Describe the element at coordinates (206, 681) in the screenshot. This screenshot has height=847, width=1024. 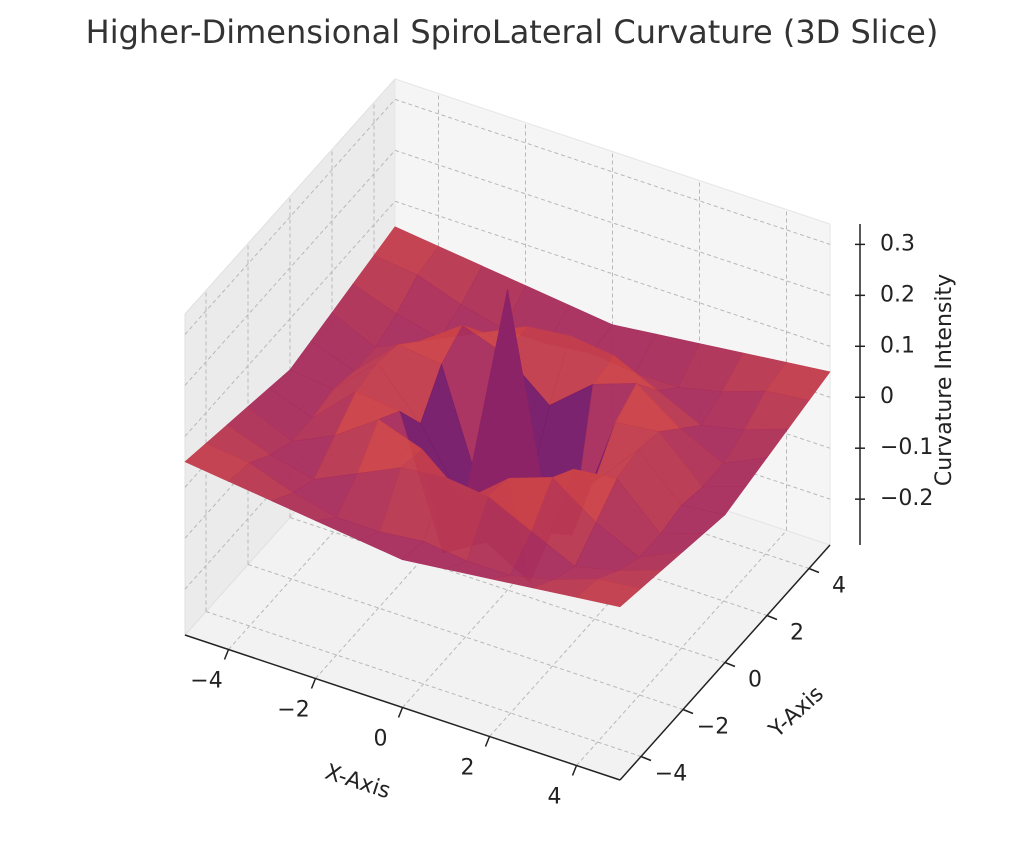
I see `x-tick-label: −4` at that location.